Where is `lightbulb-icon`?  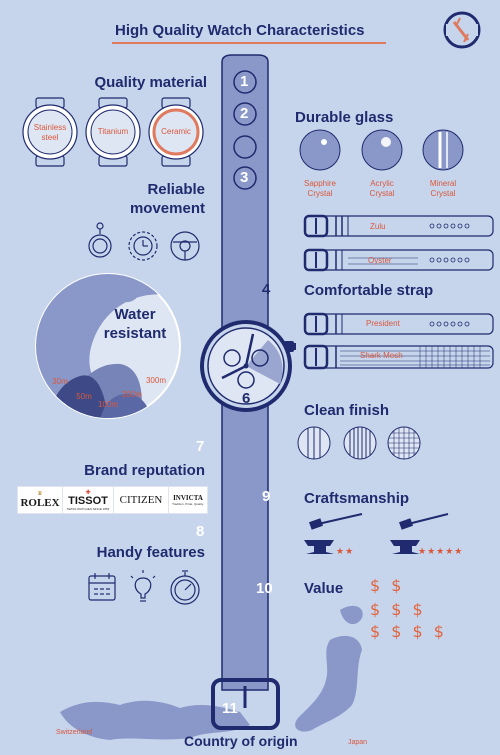
lightbulb-icon is located at coordinates (143, 586).